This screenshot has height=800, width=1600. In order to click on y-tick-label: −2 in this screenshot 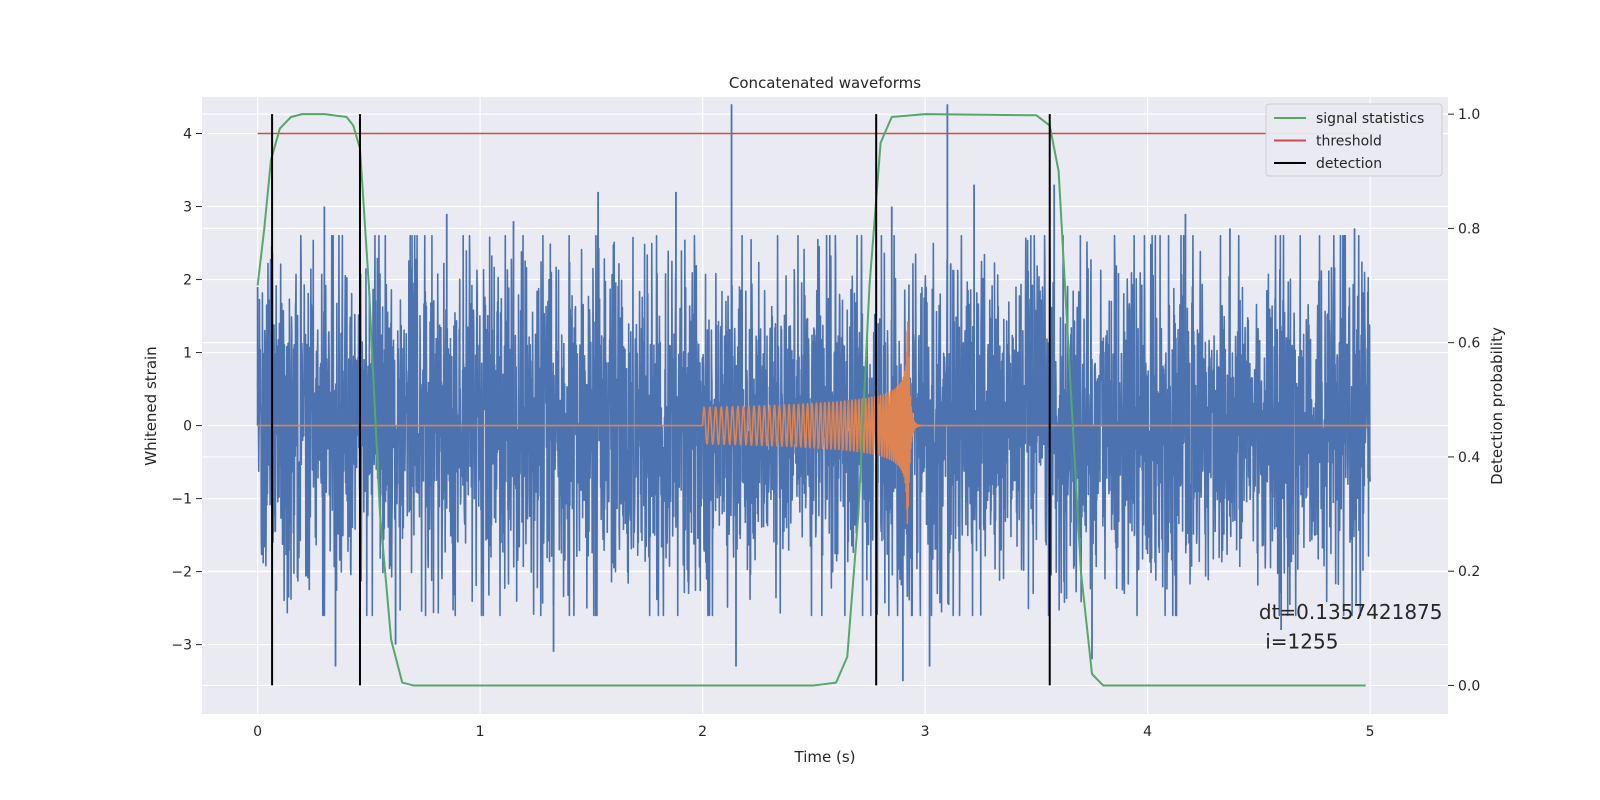, I will do `click(181, 573)`.